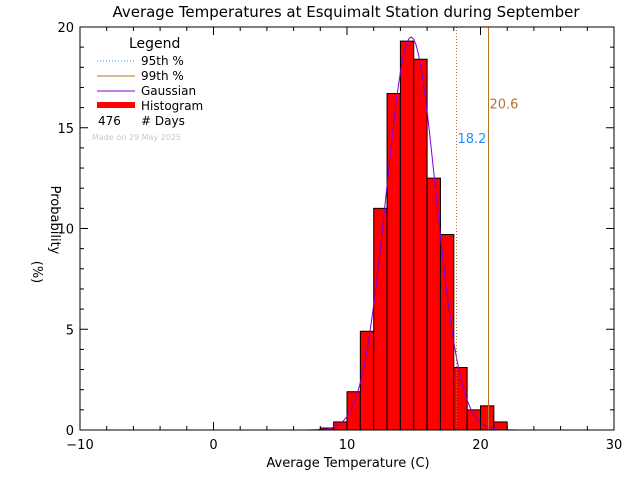 The width and height of the screenshot is (640, 480). I want to click on legend-label-99th: 99th %, so click(162, 76).